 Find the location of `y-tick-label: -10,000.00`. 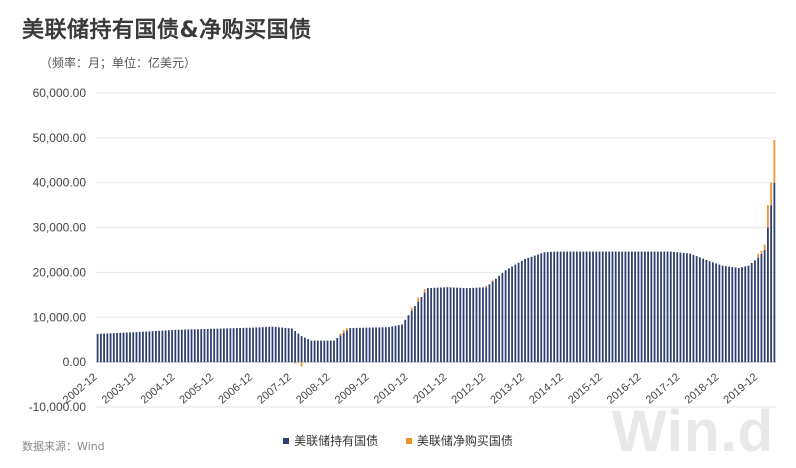

y-tick-label: -10,000.00 is located at coordinates (58, 407).